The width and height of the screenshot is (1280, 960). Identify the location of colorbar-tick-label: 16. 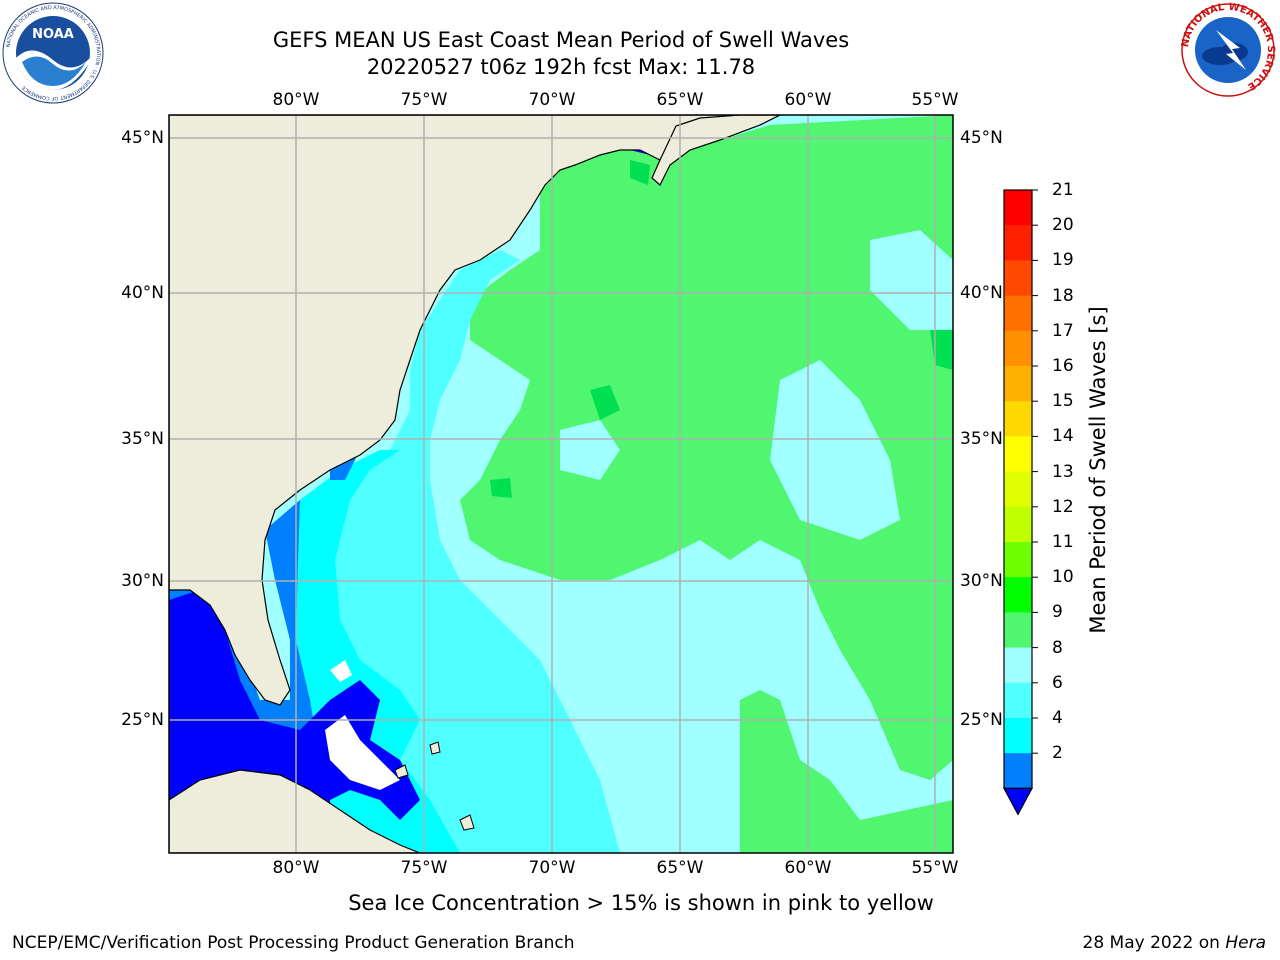
(1063, 366).